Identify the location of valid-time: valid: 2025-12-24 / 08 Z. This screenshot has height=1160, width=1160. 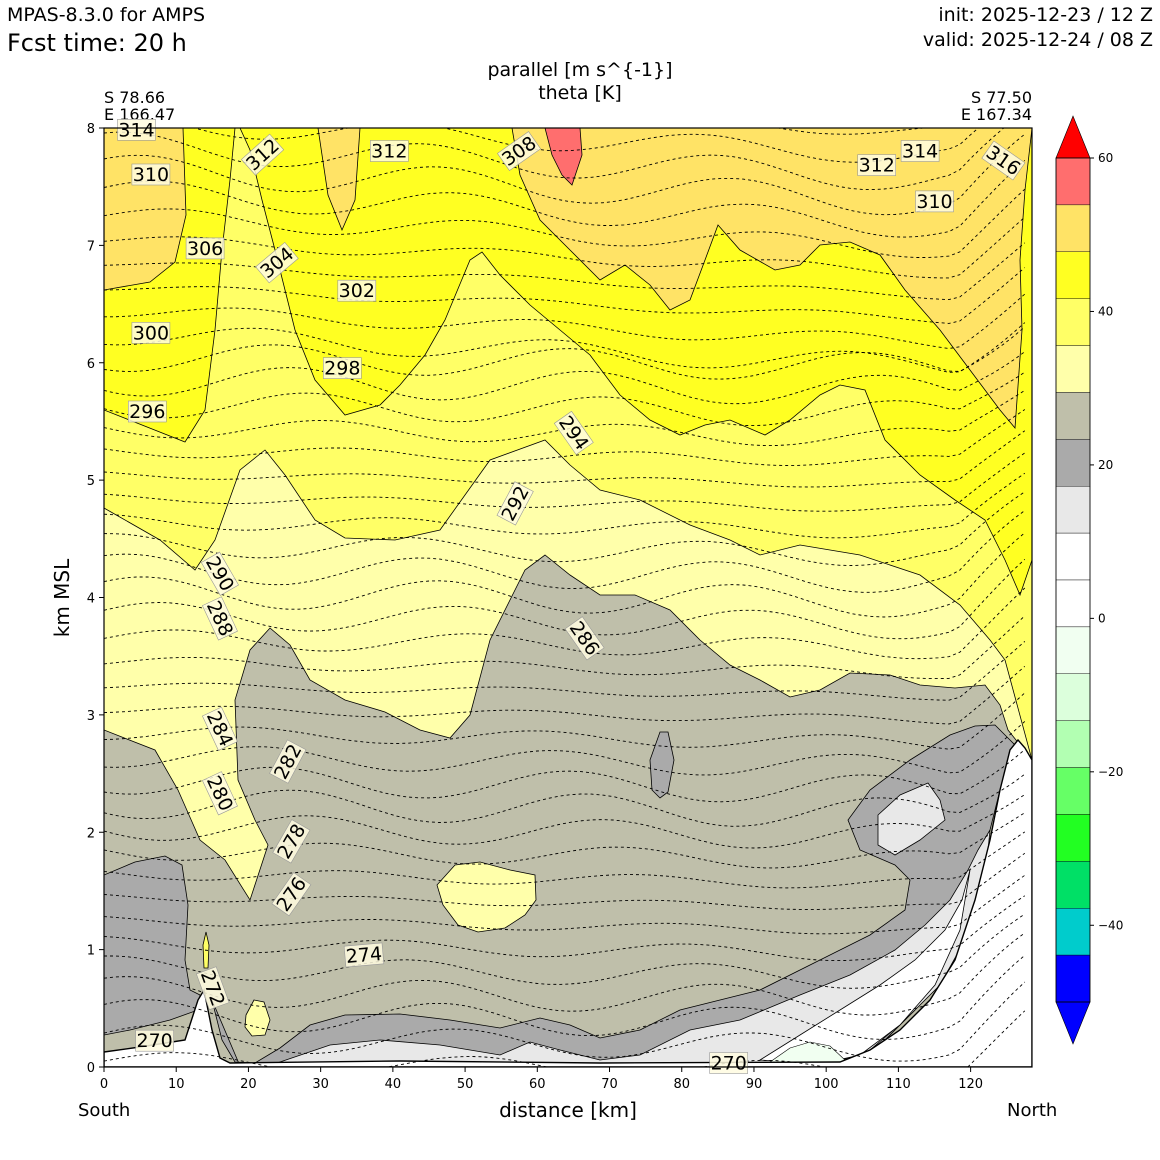
(1037, 40).